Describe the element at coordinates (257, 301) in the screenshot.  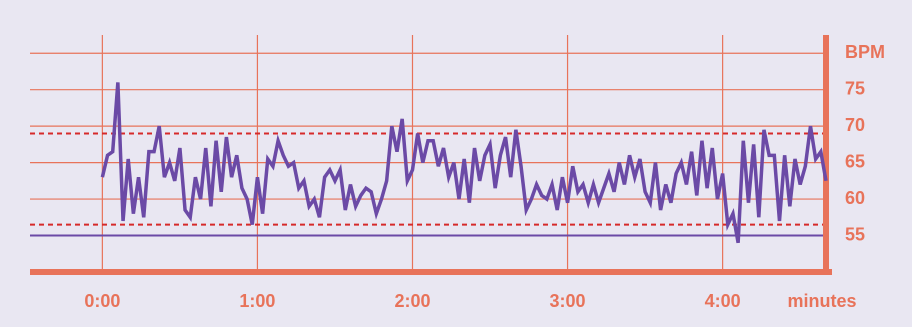
I see `x-tick-label: 1:00` at that location.